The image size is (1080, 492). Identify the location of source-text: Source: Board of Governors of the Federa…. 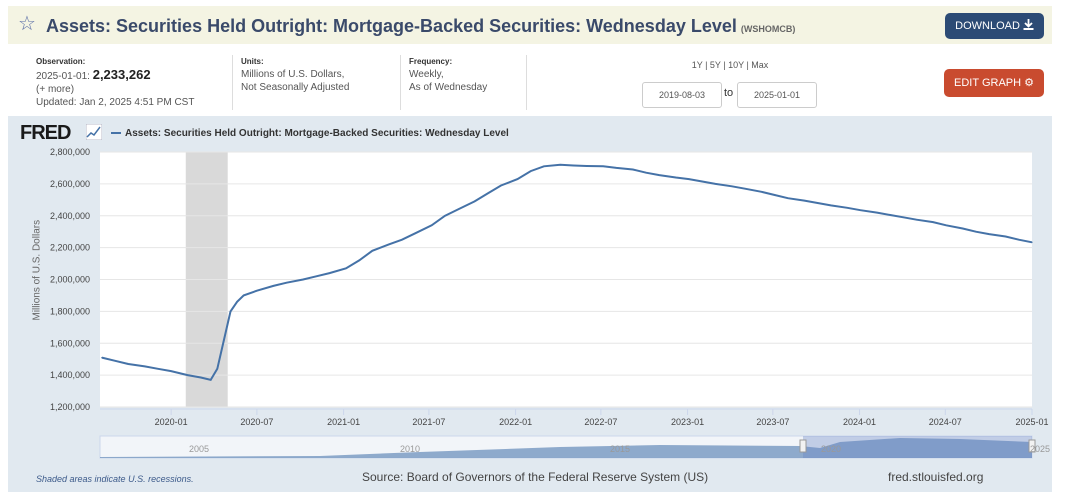
(535, 477).